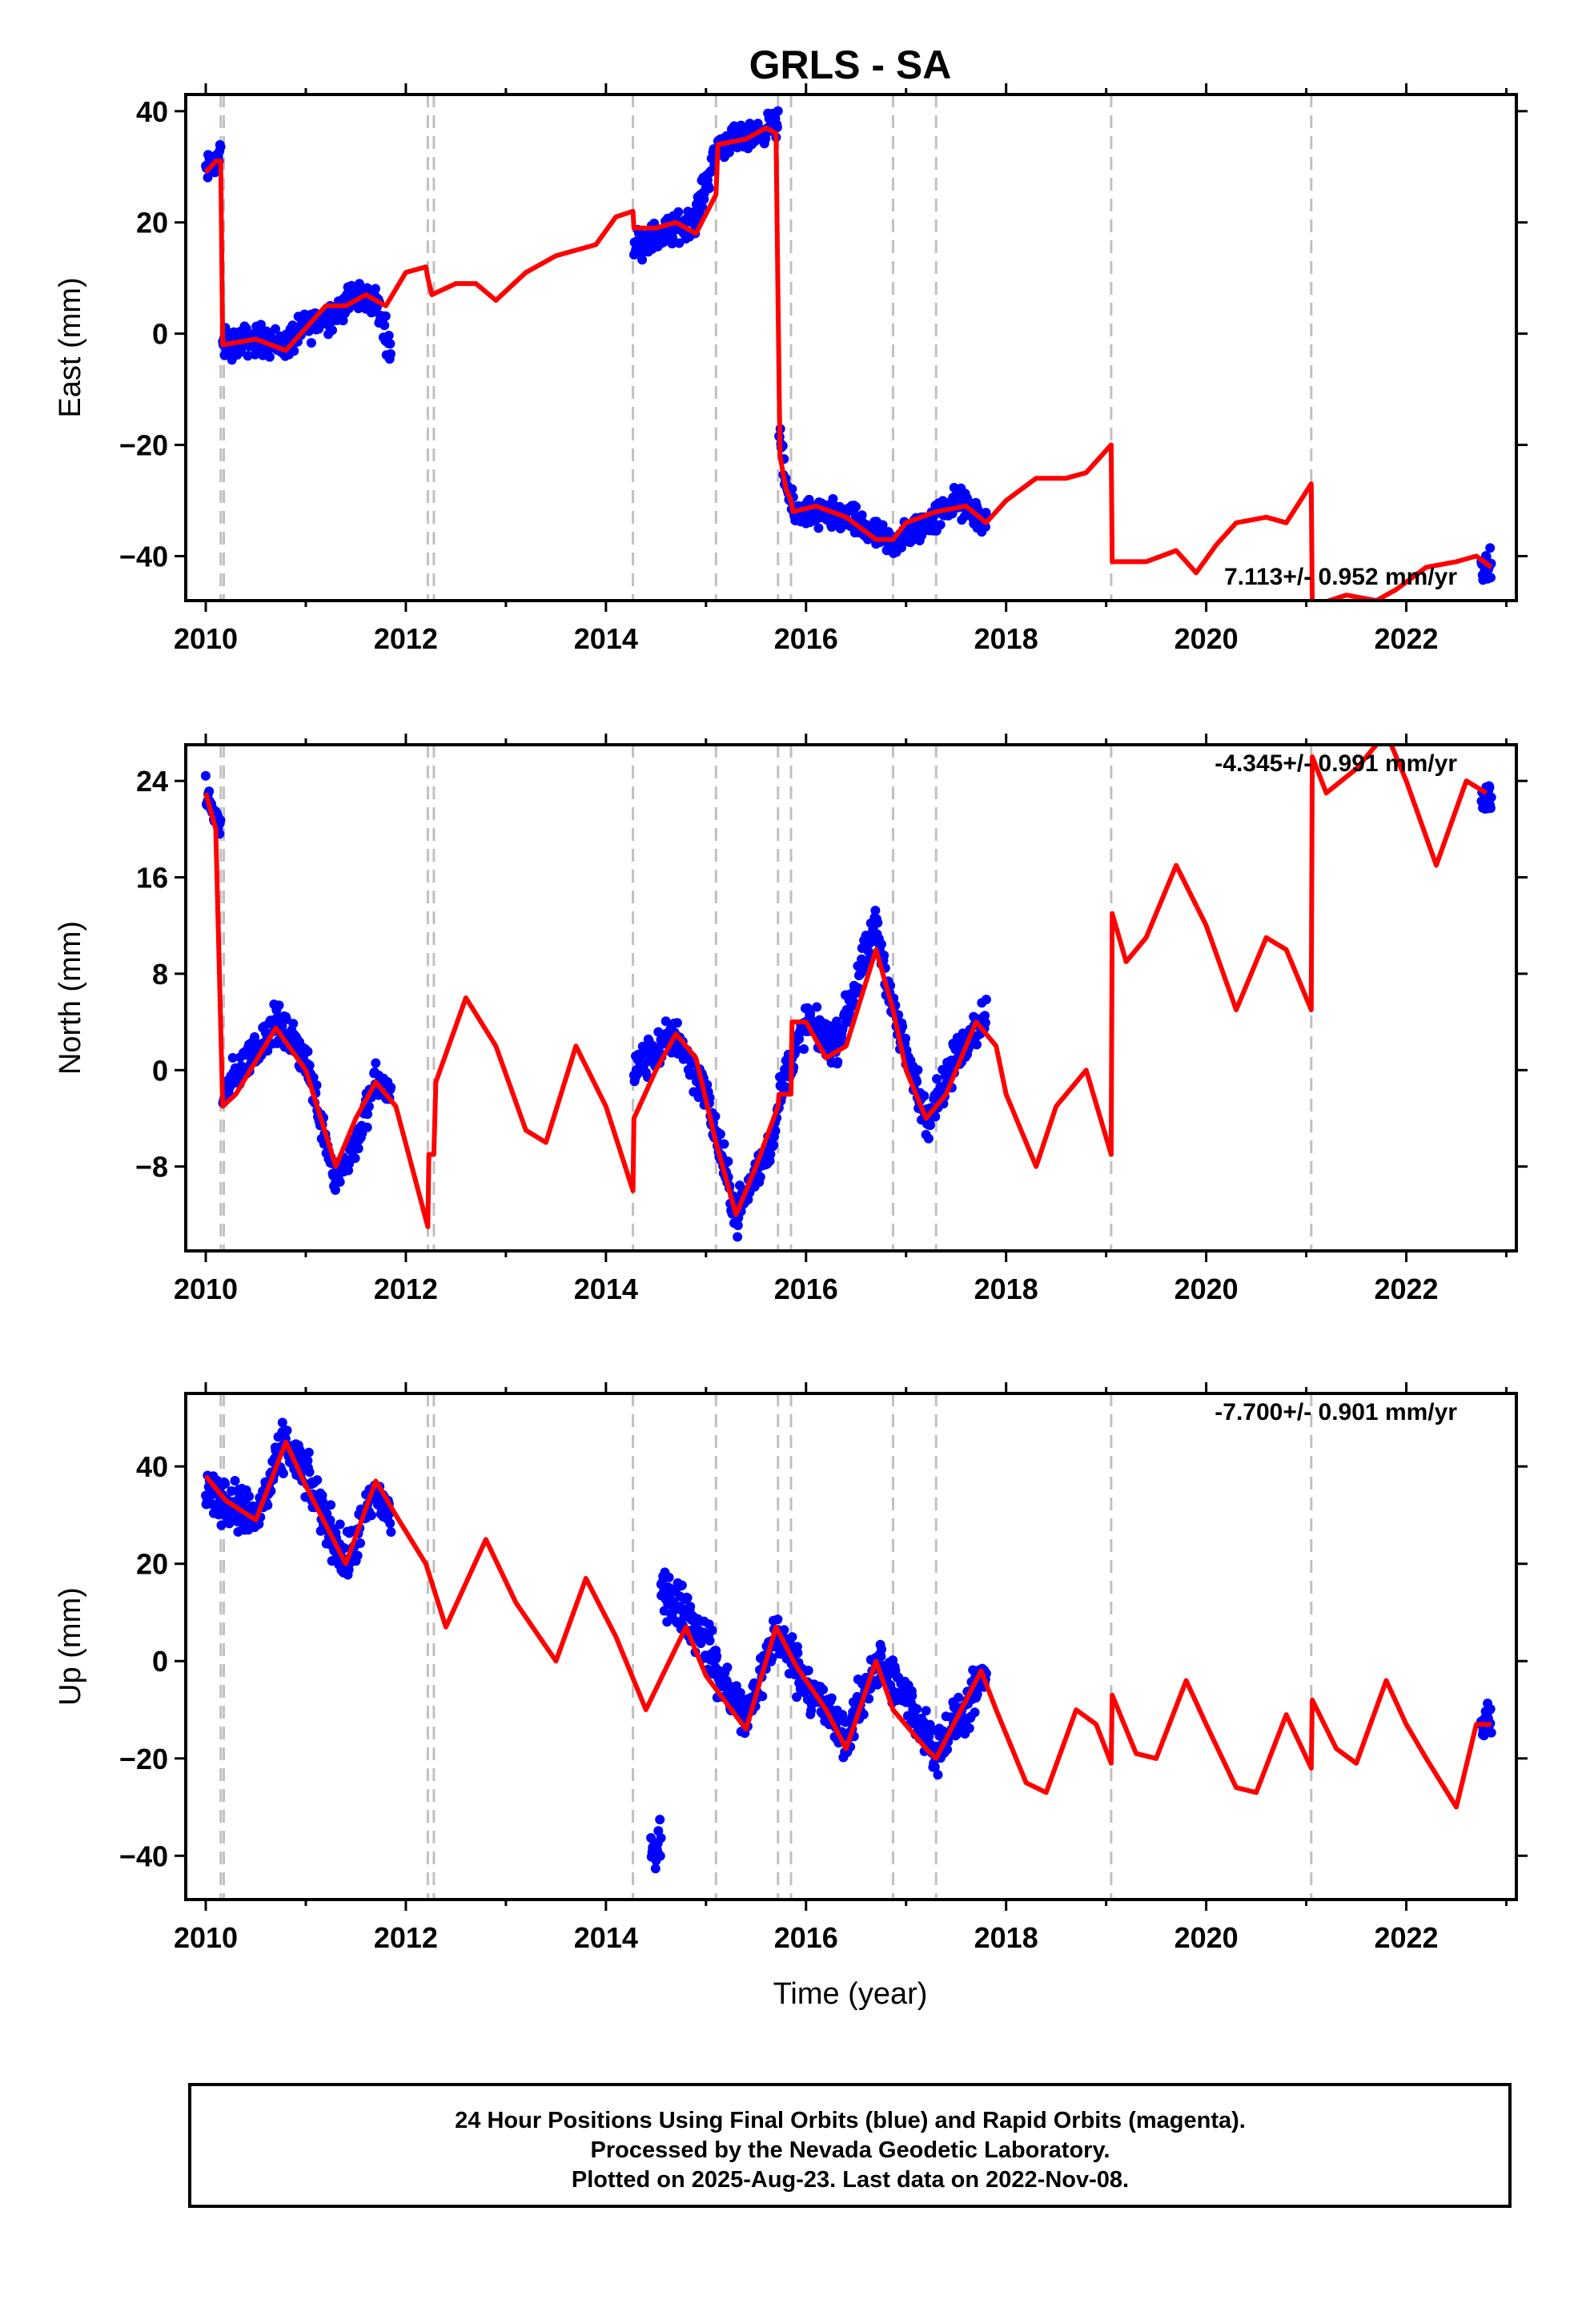 Image resolution: width=1582 pixels, height=2324 pixels. What do you see at coordinates (144, 1856) in the screenshot?
I see `y-tick-label: −40` at bounding box center [144, 1856].